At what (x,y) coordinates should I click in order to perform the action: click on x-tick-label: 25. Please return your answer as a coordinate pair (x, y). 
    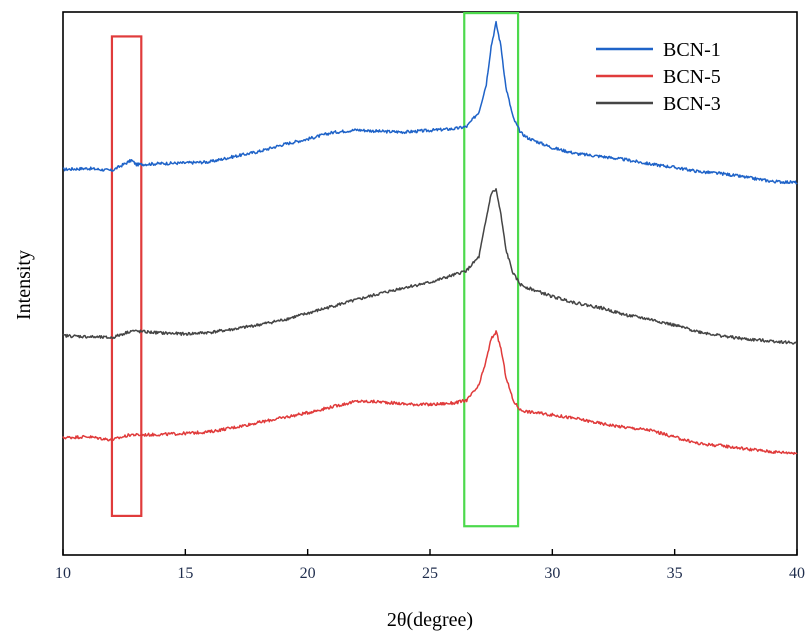
    Looking at the image, I should click on (430, 573).